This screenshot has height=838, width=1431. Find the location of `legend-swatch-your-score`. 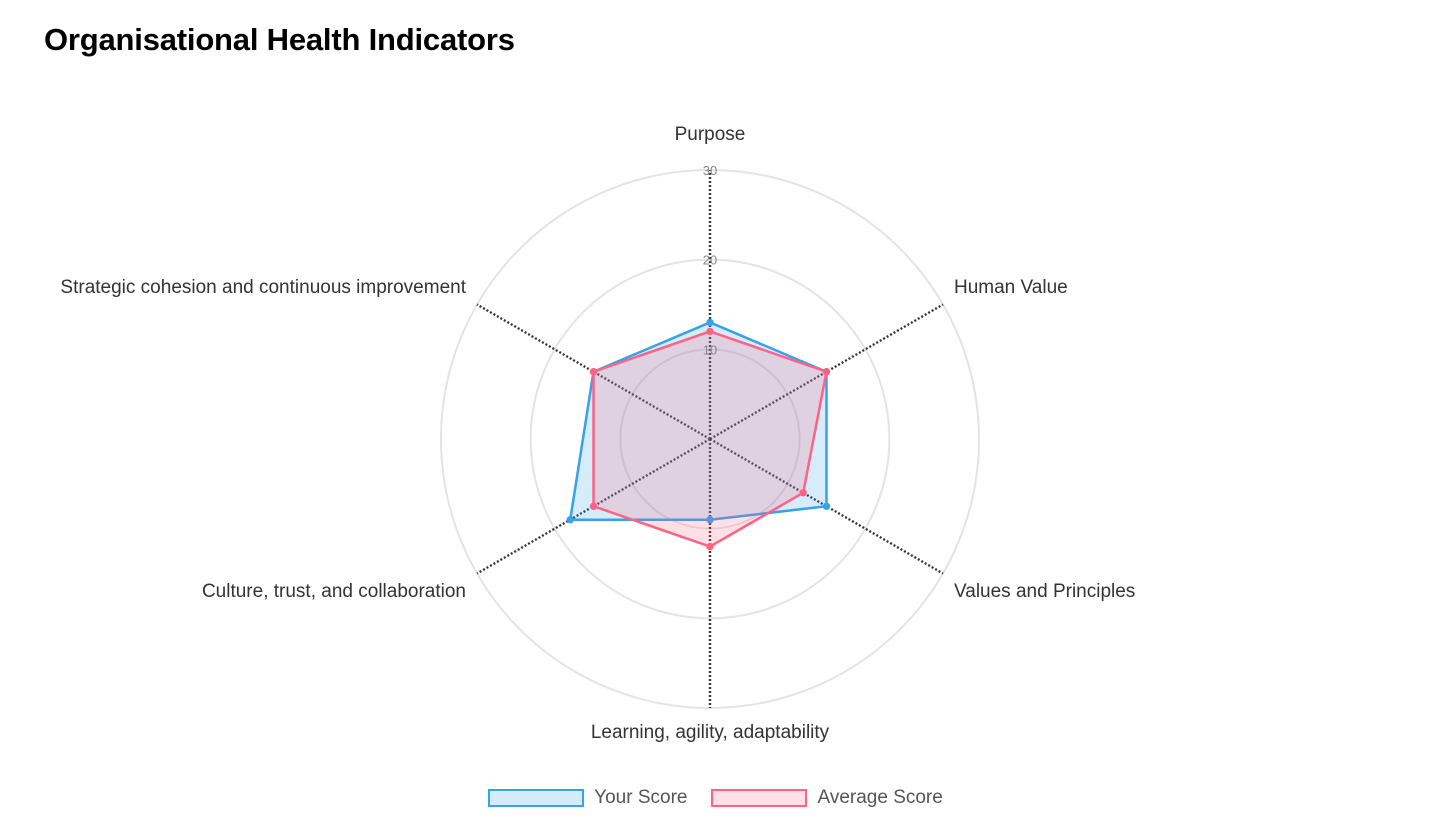

legend-swatch-your-score is located at coordinates (536, 798).